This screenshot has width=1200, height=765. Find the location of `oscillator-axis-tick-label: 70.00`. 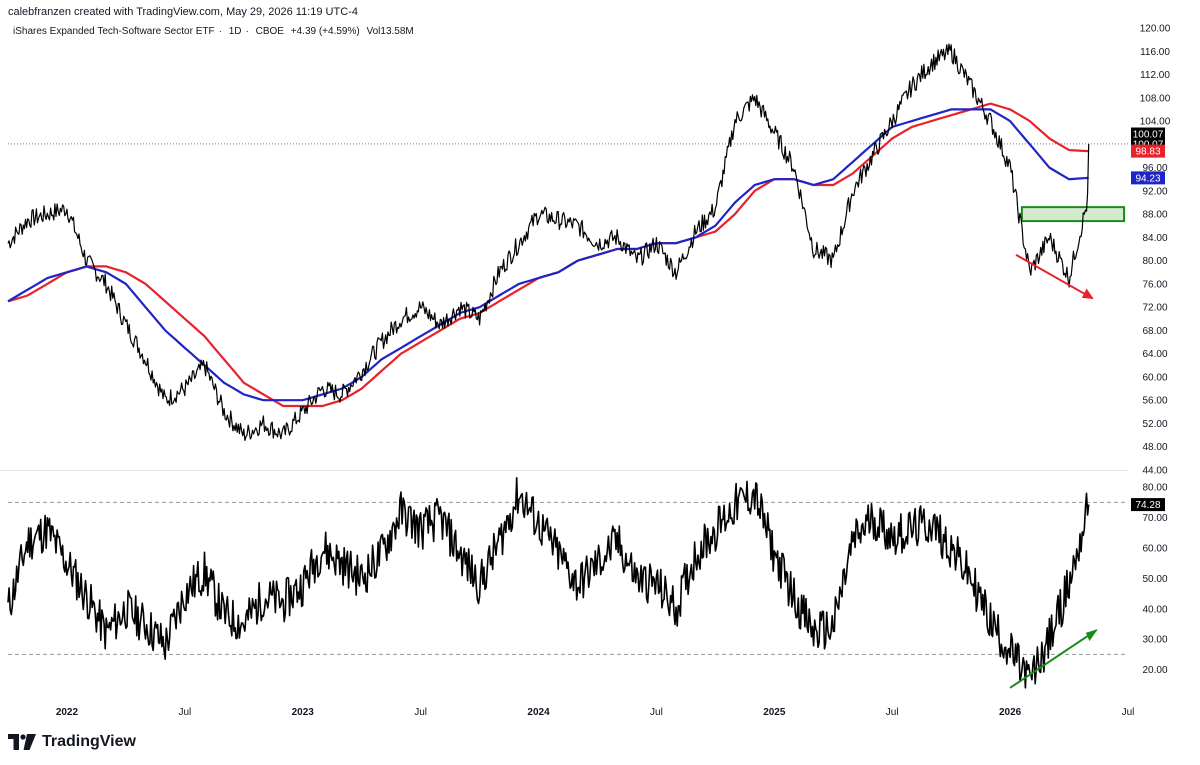

oscillator-axis-tick-label: 70.00 is located at coordinates (1154, 518).